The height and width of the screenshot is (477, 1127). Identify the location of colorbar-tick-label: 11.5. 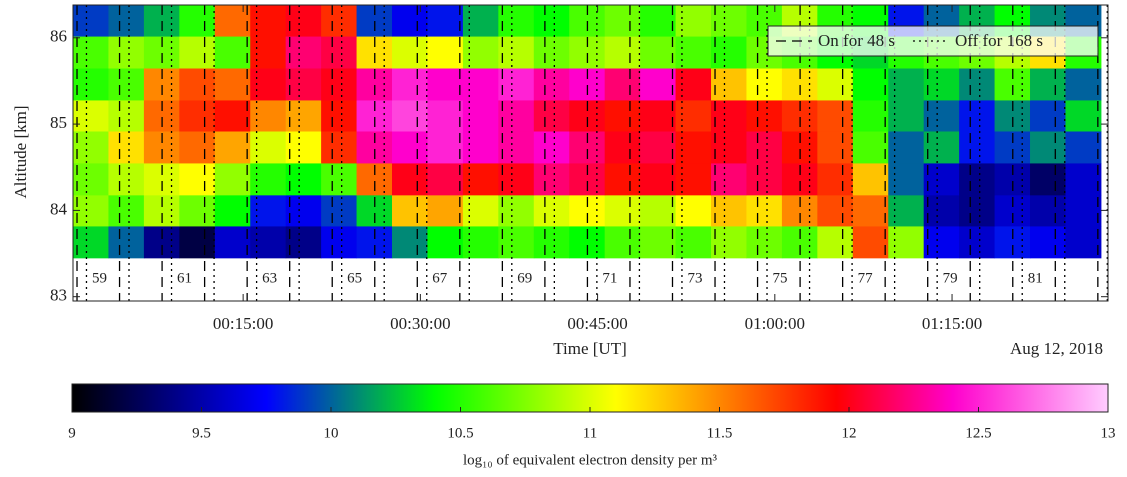
(720, 433).